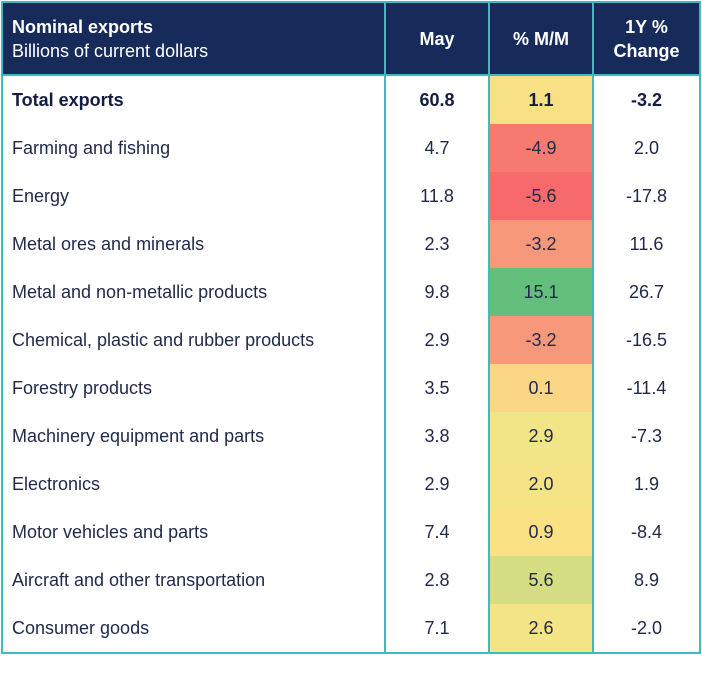  I want to click on table-row: Energy 11.8 -5.6 -17.8, so click(351, 196).